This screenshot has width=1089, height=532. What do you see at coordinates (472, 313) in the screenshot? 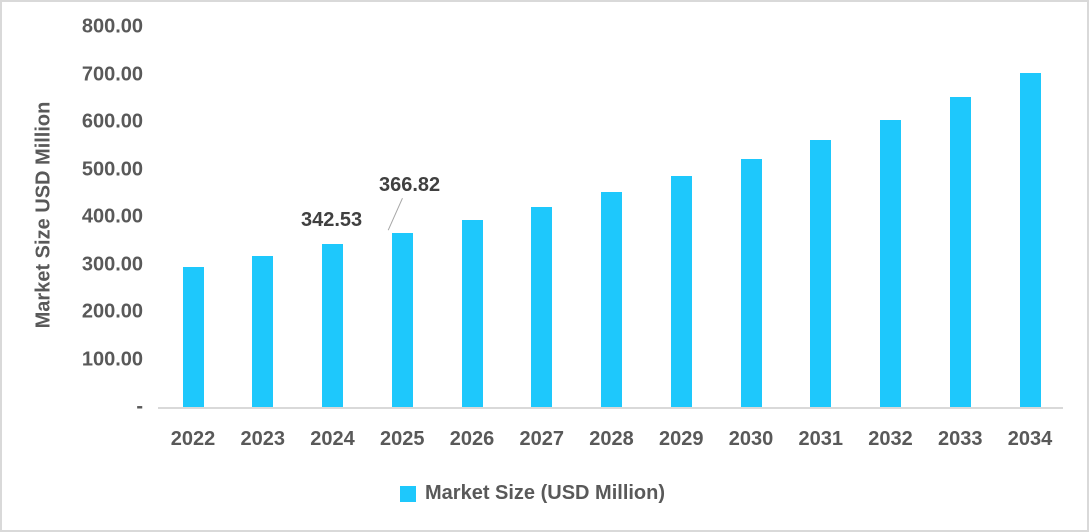
I see `bar-2026` at bounding box center [472, 313].